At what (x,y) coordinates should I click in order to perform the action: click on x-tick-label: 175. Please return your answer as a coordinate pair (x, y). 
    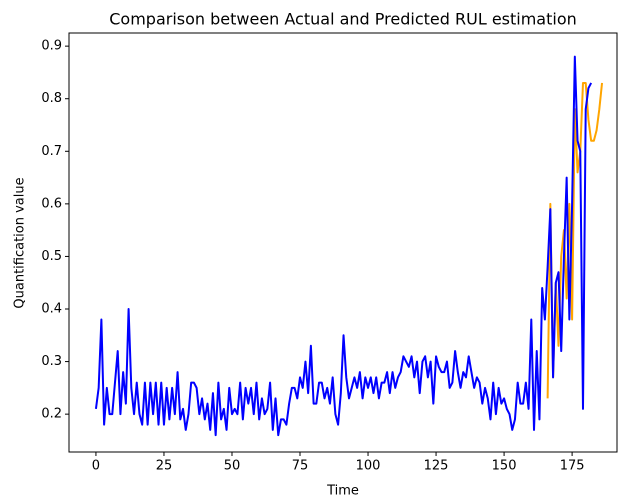
    Looking at the image, I should click on (572, 466).